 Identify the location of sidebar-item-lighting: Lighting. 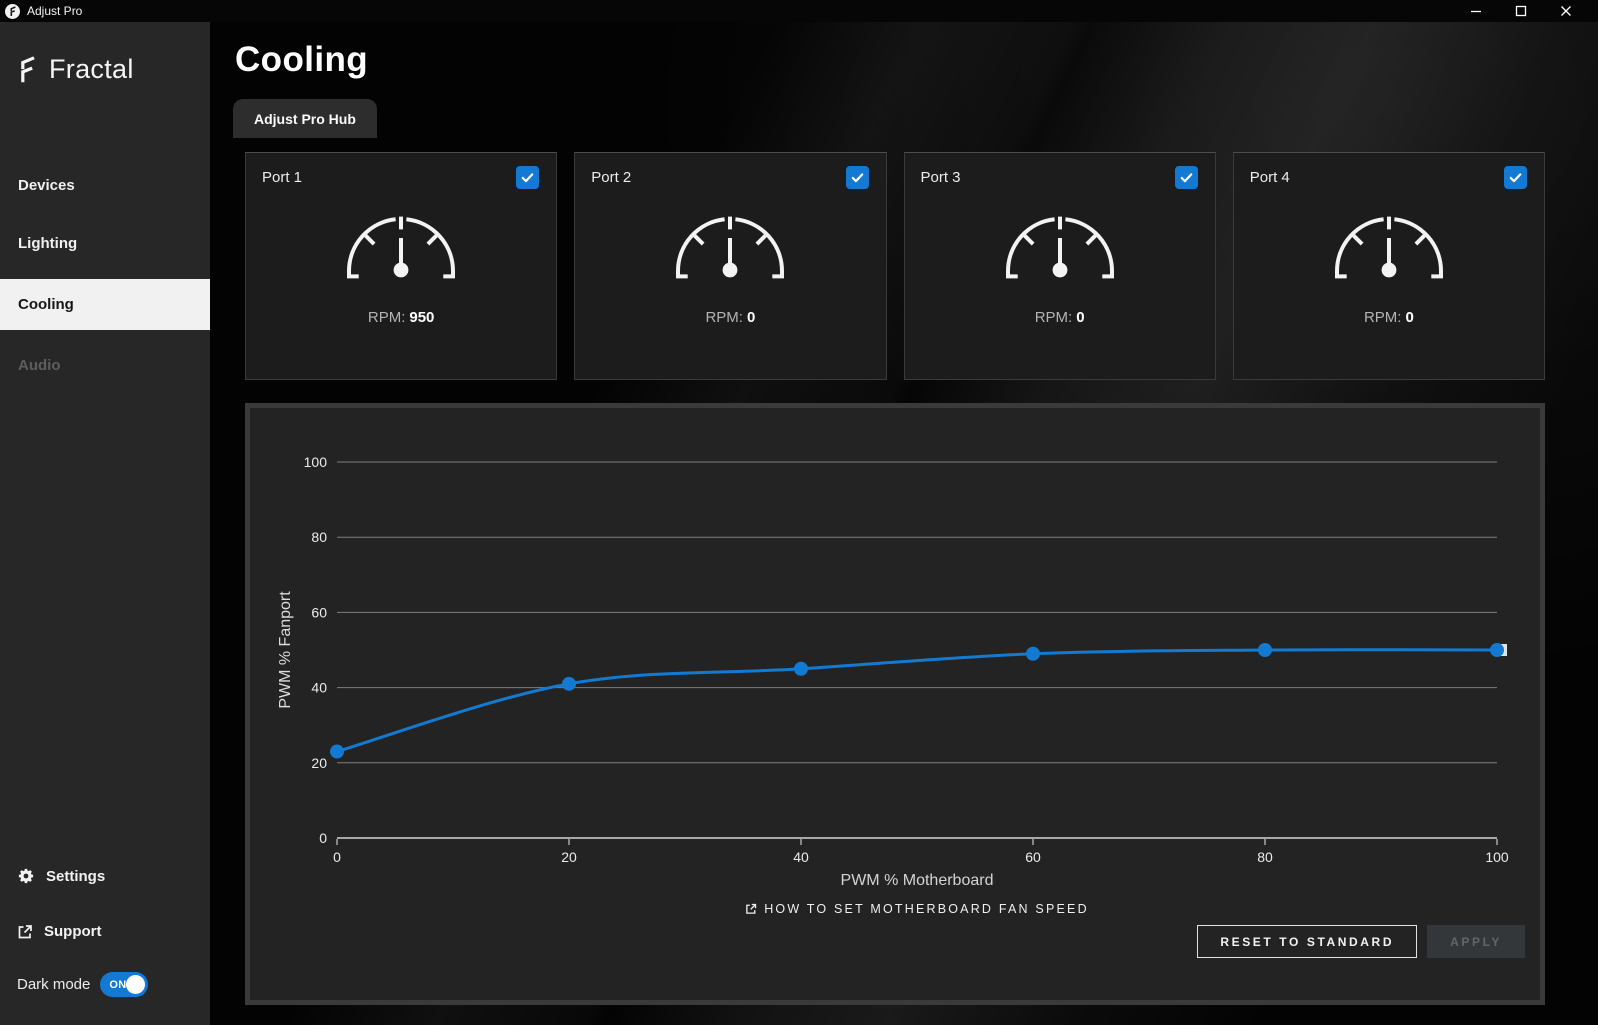
(48, 243).